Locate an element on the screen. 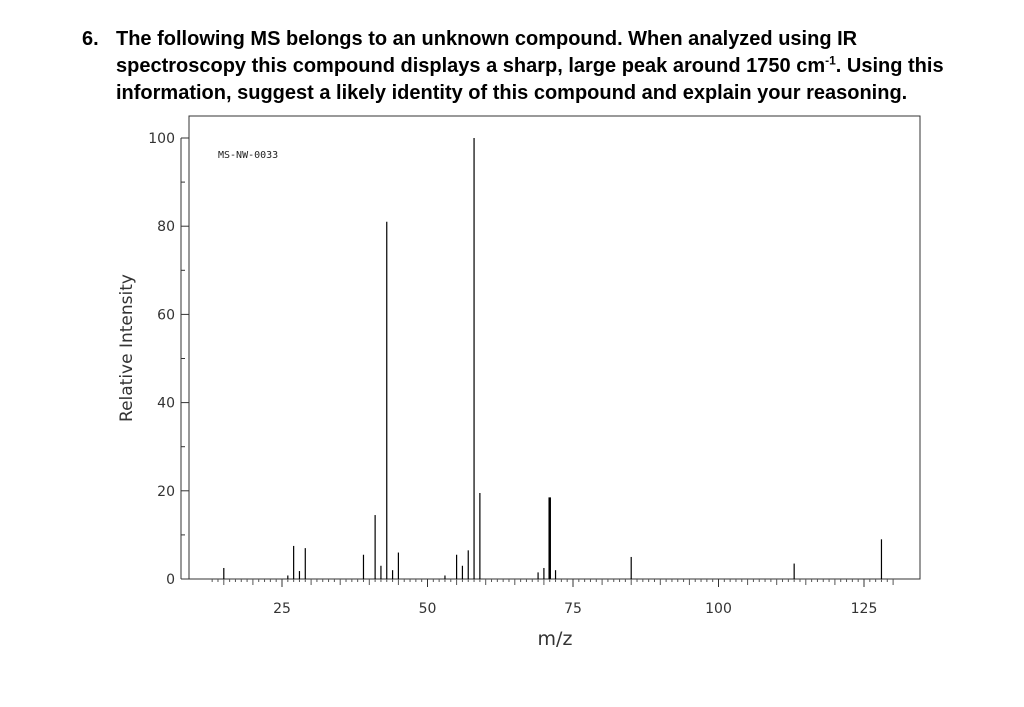 This screenshot has height=707, width=1024. x-axis-label: m/z is located at coordinates (555, 639).